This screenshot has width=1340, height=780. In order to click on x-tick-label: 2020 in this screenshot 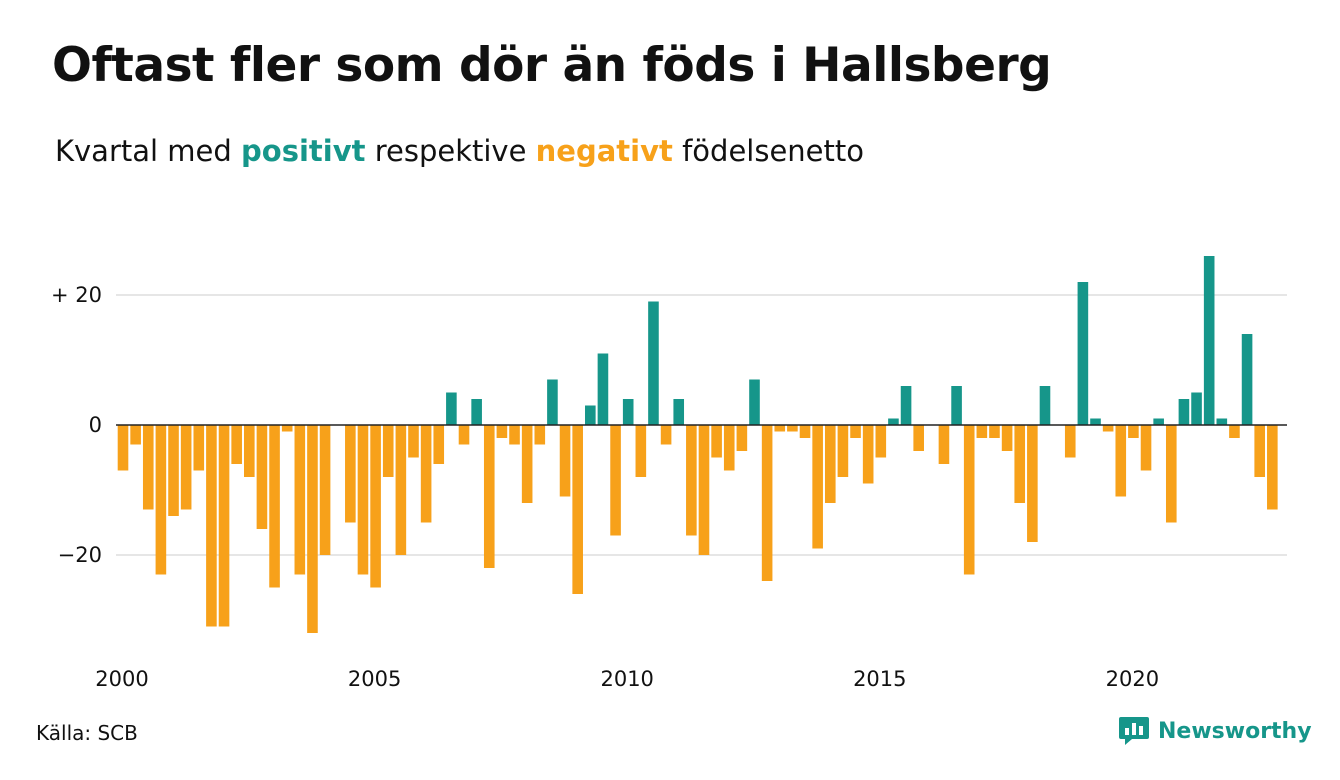, I will do `click(1132, 679)`.